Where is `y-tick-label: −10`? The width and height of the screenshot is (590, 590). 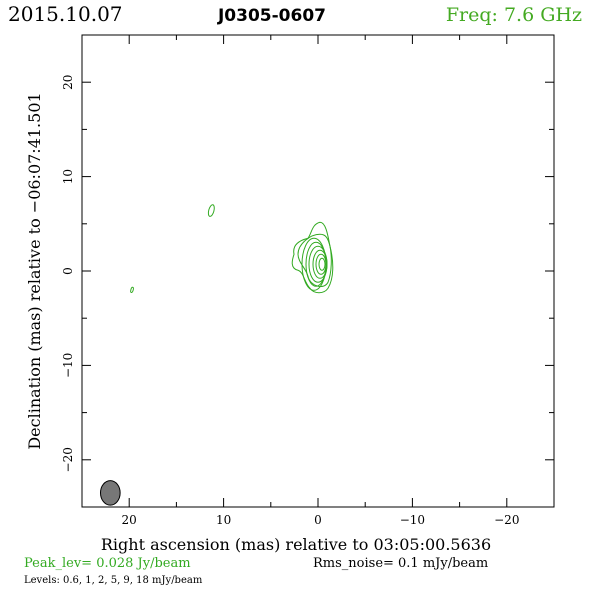 y-tick-label: −10 is located at coordinates (68, 365).